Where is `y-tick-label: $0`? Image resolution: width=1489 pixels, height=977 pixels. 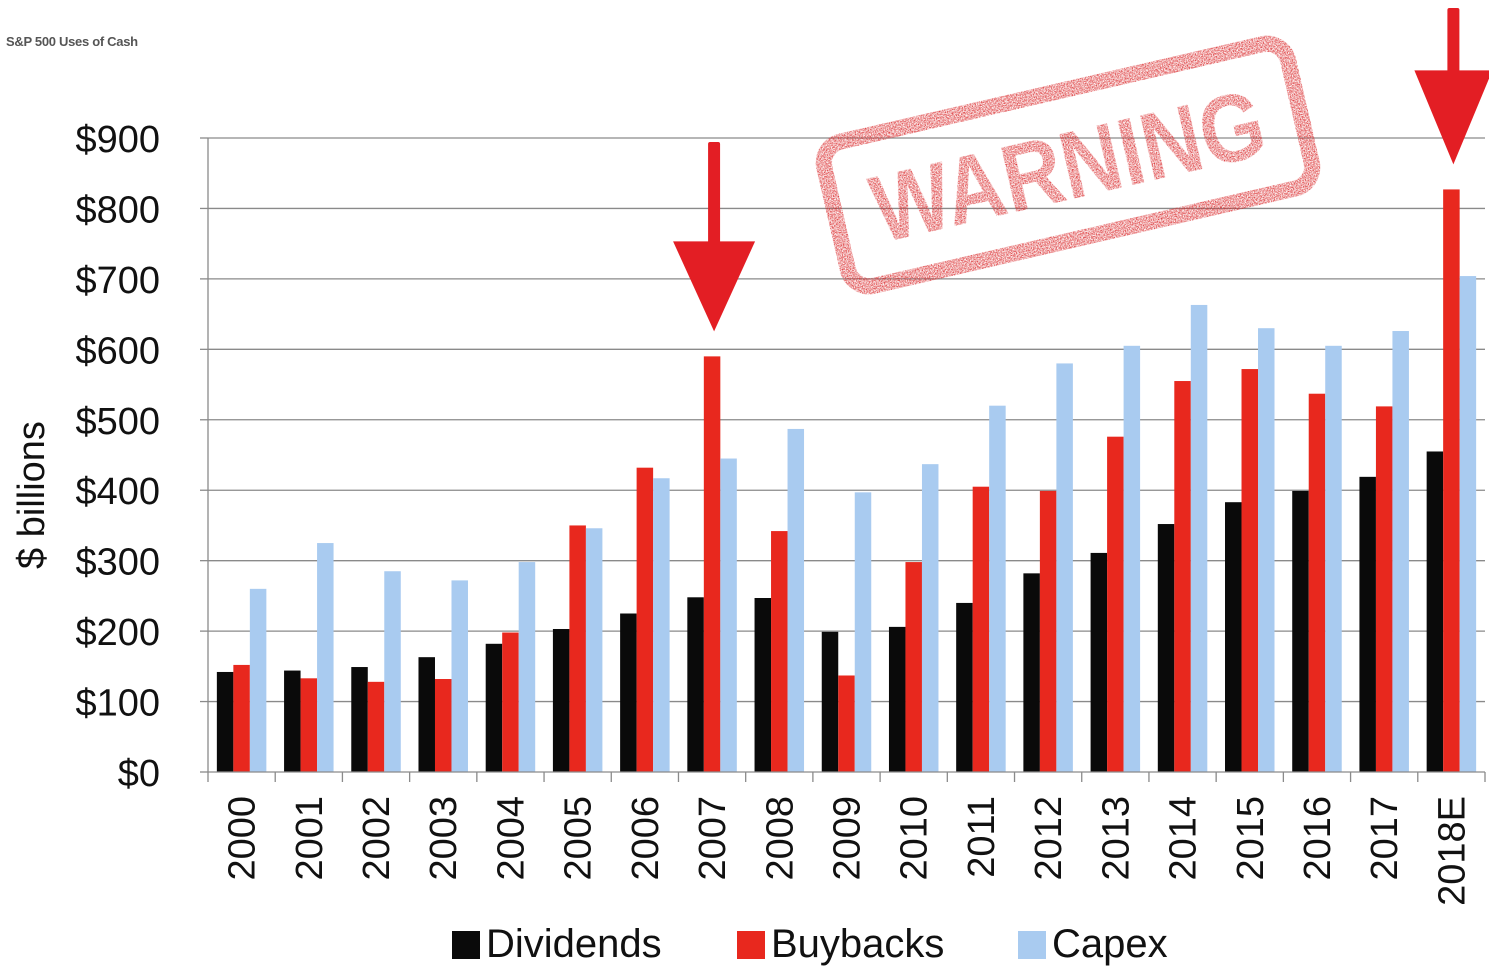 y-tick-label: $0 is located at coordinates (139, 774).